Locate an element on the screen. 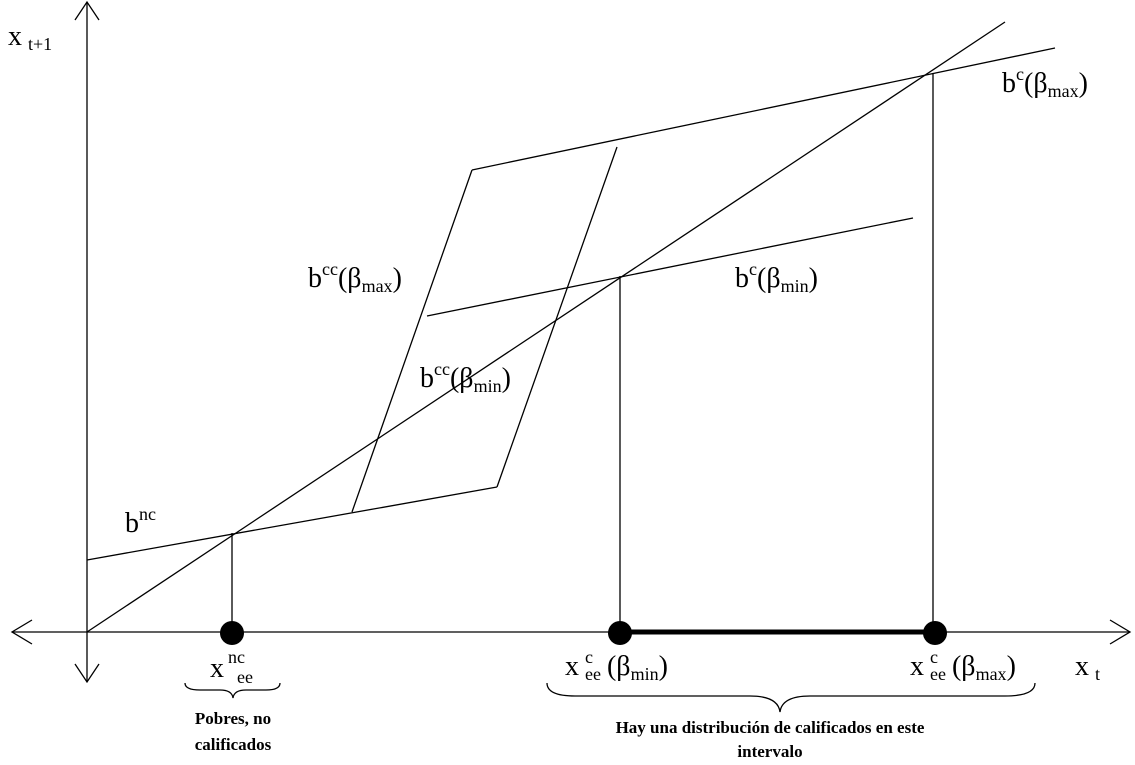  point-label: x c ee (βmin) is located at coordinates (616, 665).